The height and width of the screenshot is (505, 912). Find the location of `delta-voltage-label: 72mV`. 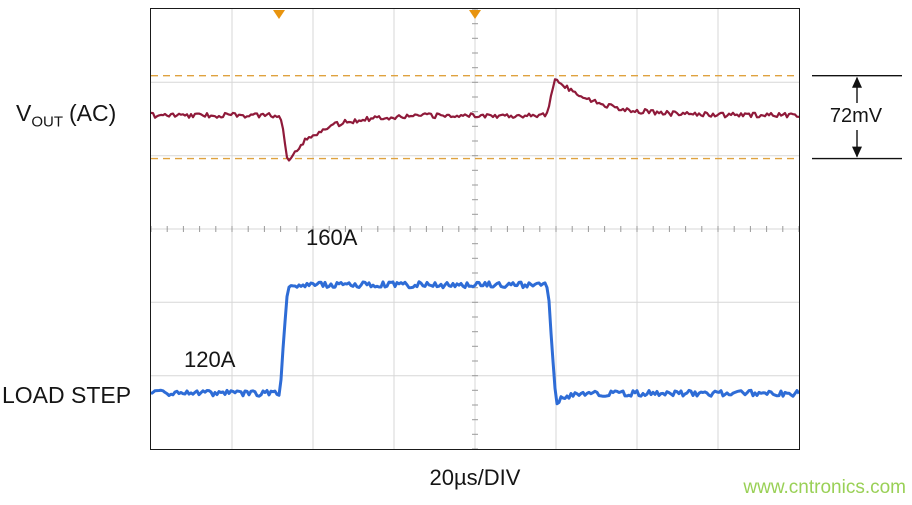

delta-voltage-label: 72mV is located at coordinates (856, 117).